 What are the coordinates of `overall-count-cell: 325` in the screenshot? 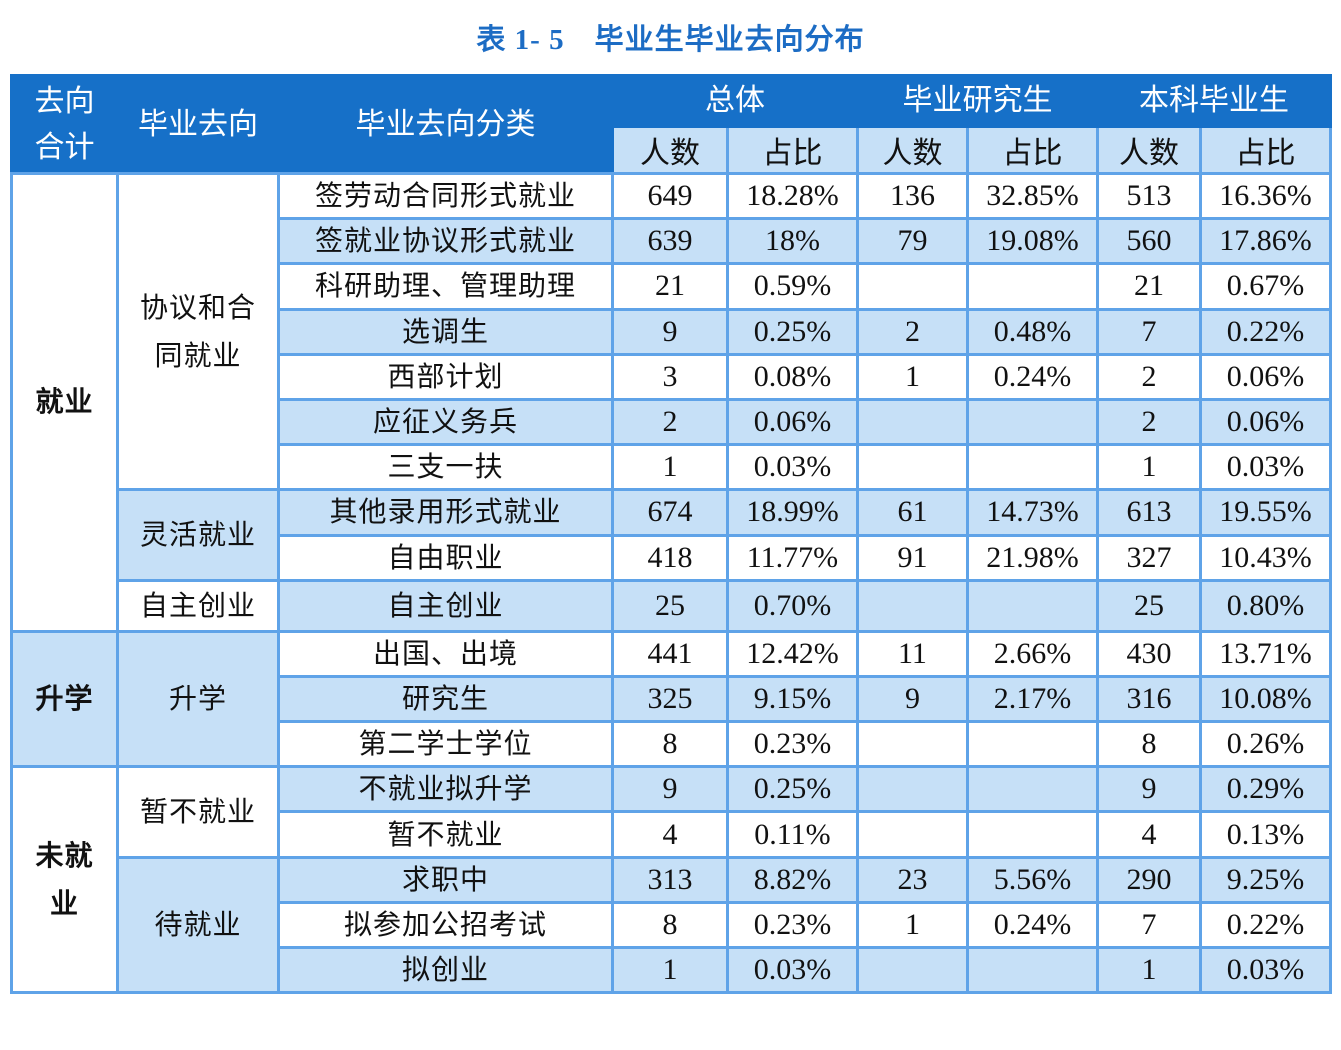 It's located at (670, 699).